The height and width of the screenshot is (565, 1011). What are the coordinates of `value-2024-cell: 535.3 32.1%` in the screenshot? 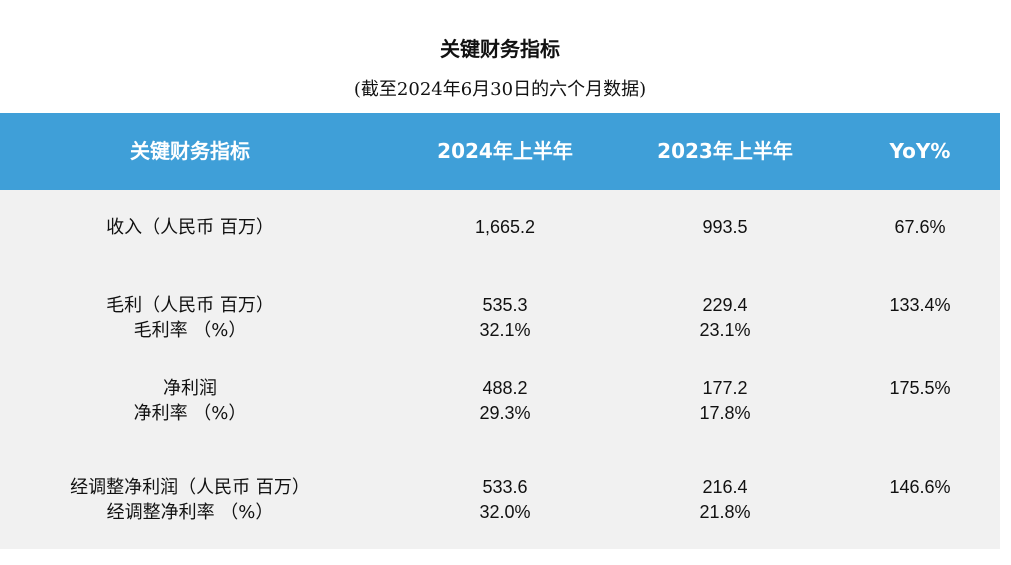 It's located at (505, 318).